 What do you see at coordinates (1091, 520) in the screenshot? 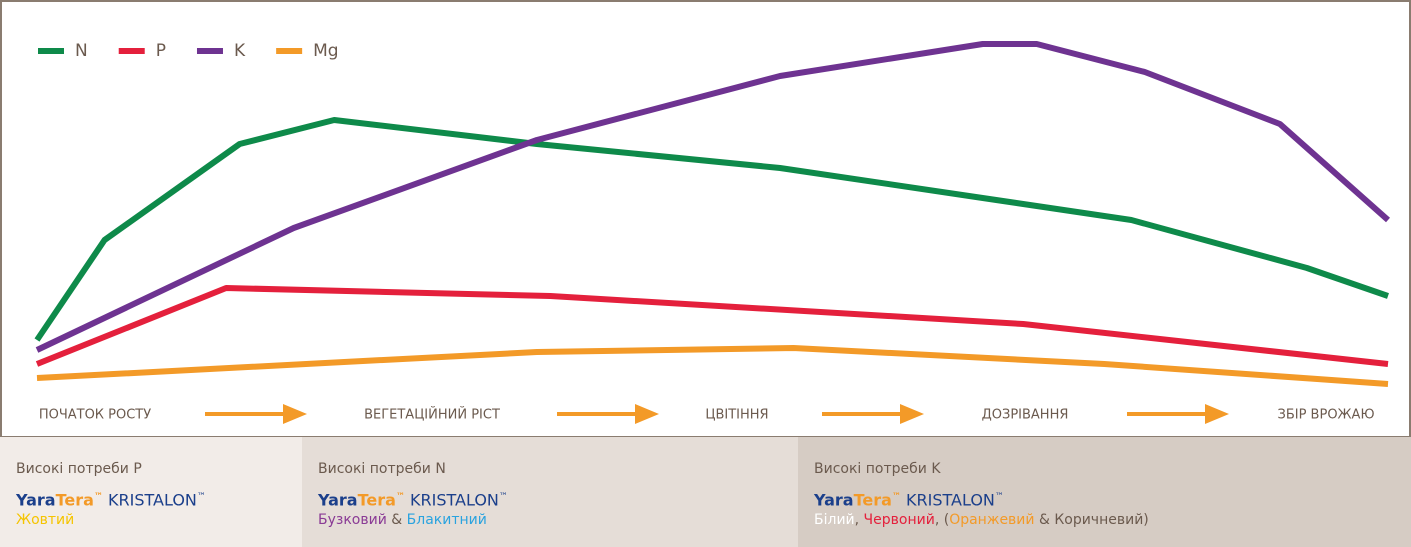
I see `color-name: & Коричневий)` at bounding box center [1091, 520].